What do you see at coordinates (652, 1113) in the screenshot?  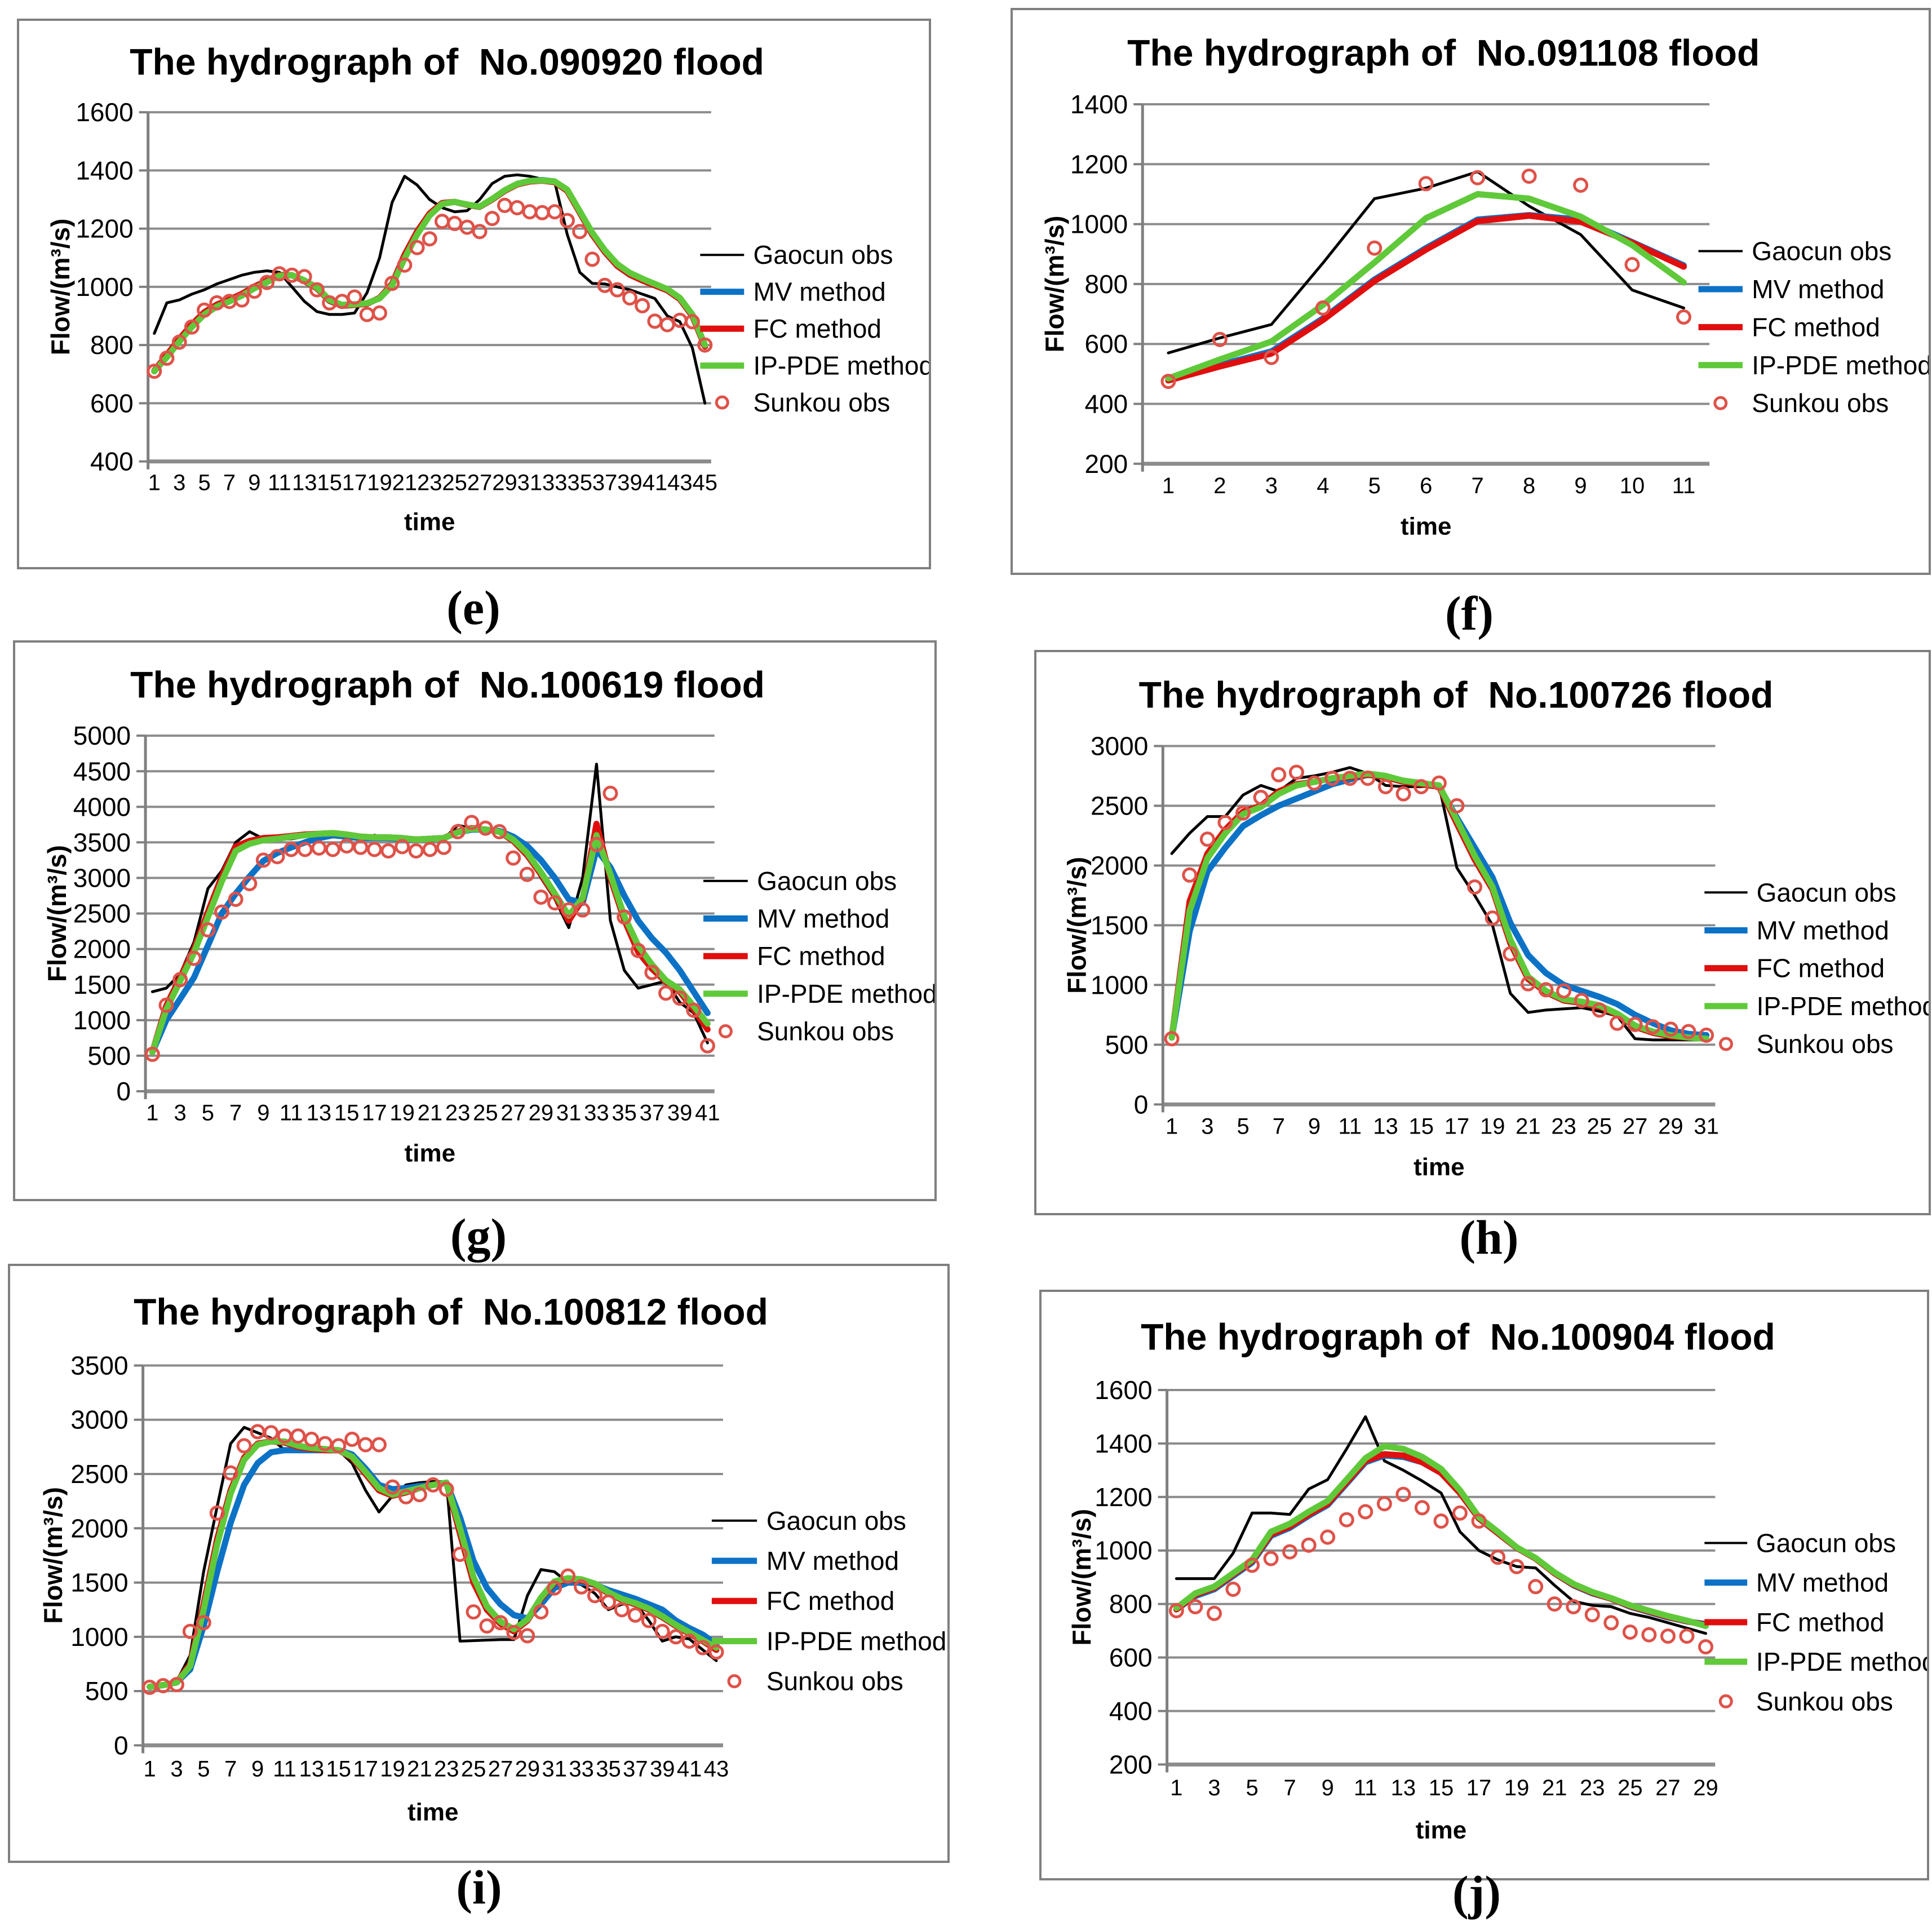 I see `svg-text: 37` at bounding box center [652, 1113].